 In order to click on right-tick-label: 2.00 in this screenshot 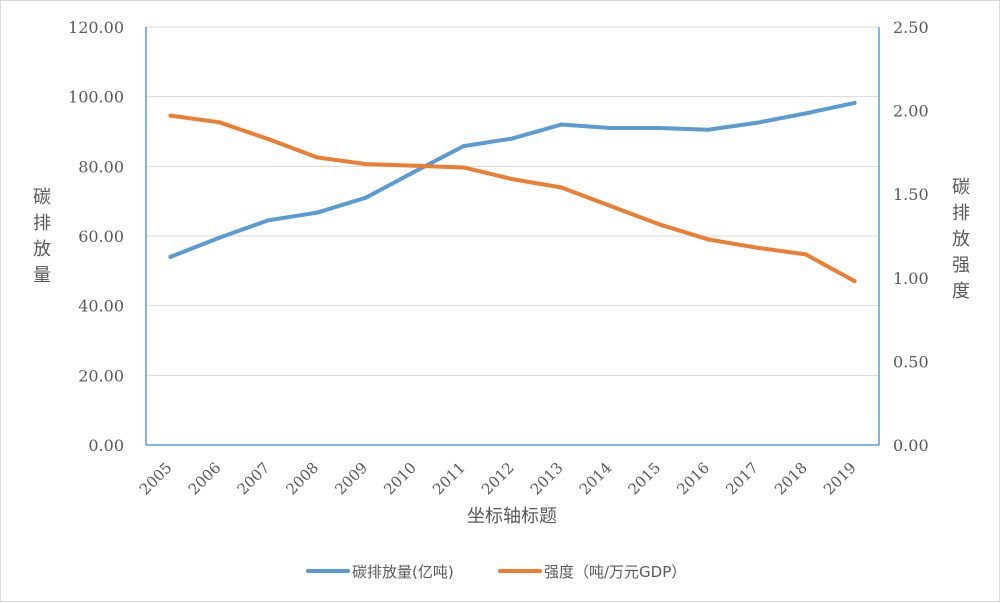, I will do `click(911, 111)`.